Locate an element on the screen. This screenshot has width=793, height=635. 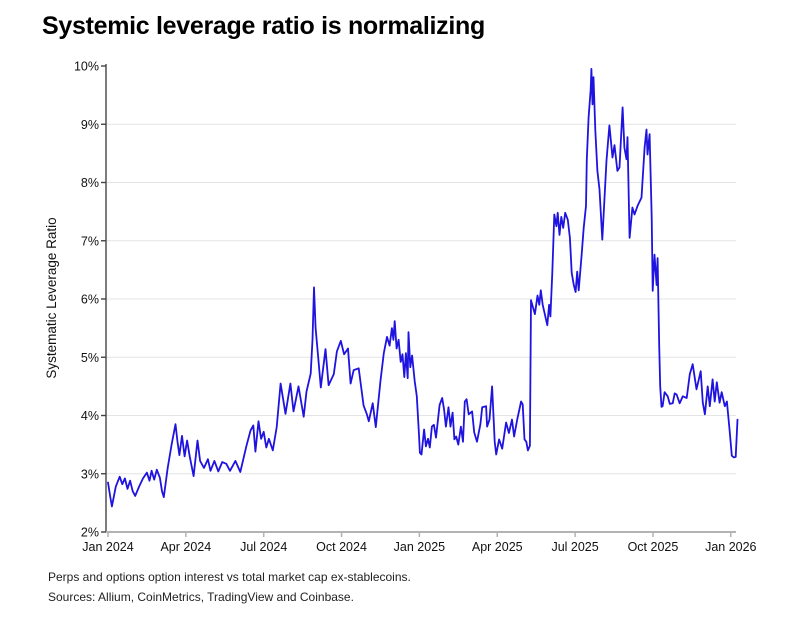
y-tick-label: 7% is located at coordinates (90, 241).